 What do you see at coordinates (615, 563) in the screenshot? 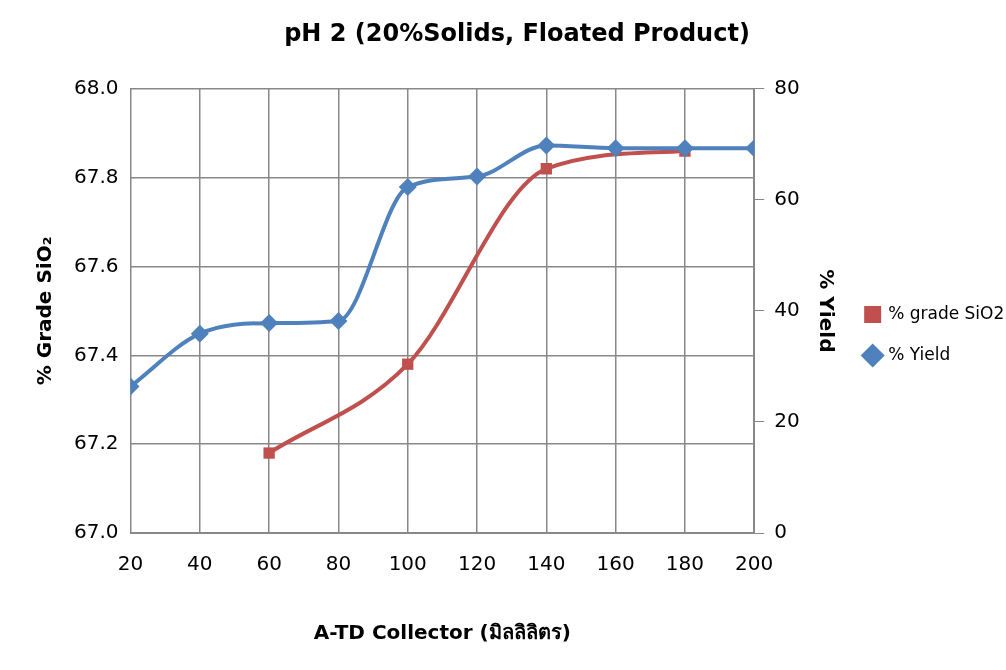
I see `x-tick-label: 160` at bounding box center [615, 563].